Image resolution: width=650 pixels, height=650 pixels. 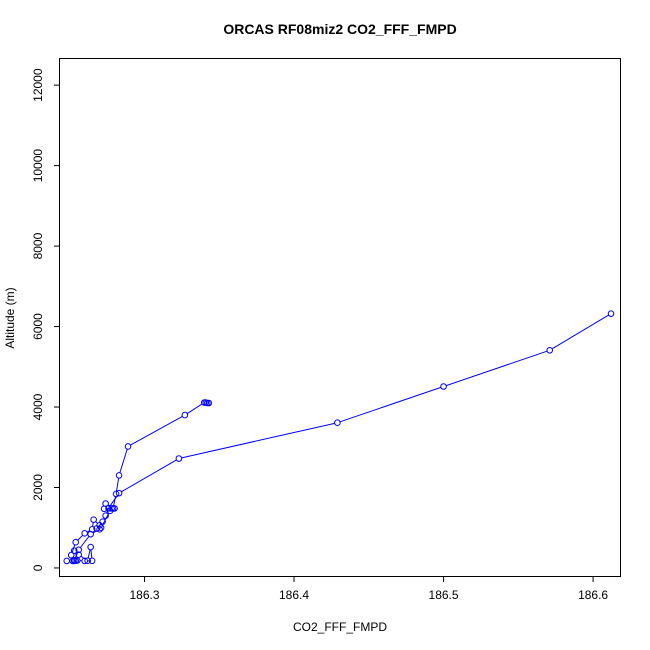 I want to click on y-tick-label: 8000, so click(x=38, y=245).